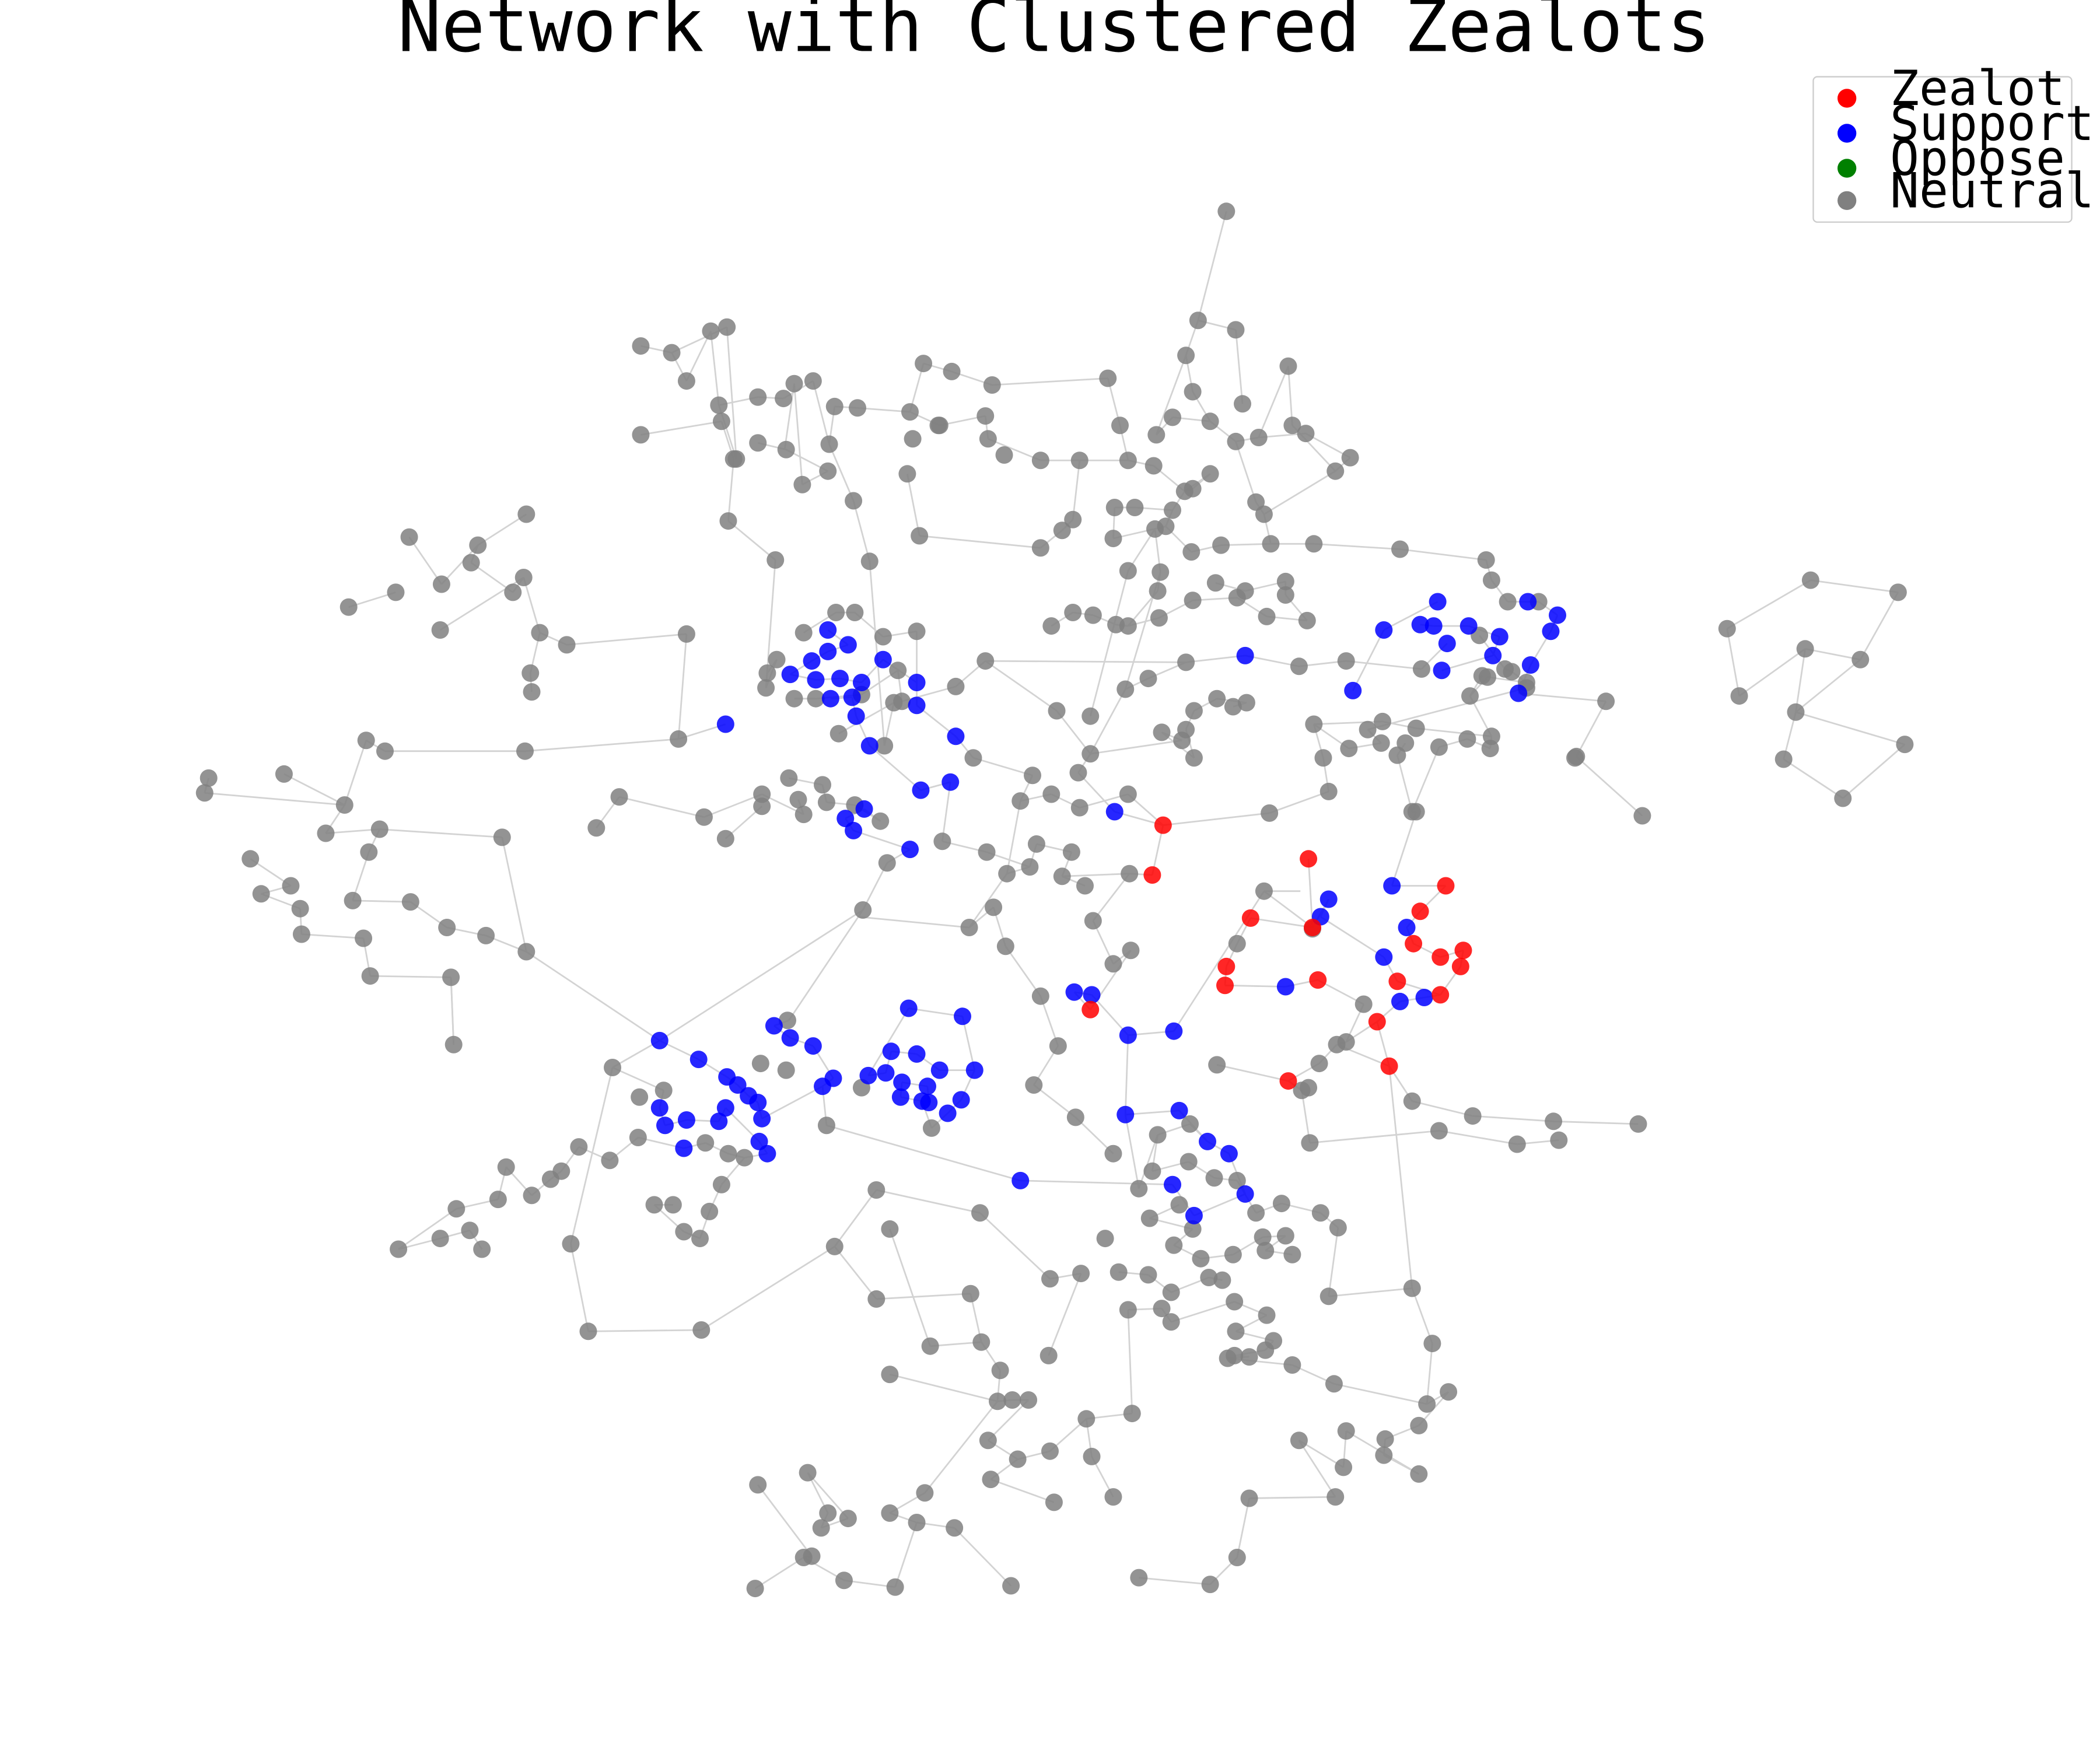 The image size is (2100, 1750). Describe the element at coordinates (1995, 123) in the screenshot. I see `legend-label-support: Support (>0.5)` at that location.